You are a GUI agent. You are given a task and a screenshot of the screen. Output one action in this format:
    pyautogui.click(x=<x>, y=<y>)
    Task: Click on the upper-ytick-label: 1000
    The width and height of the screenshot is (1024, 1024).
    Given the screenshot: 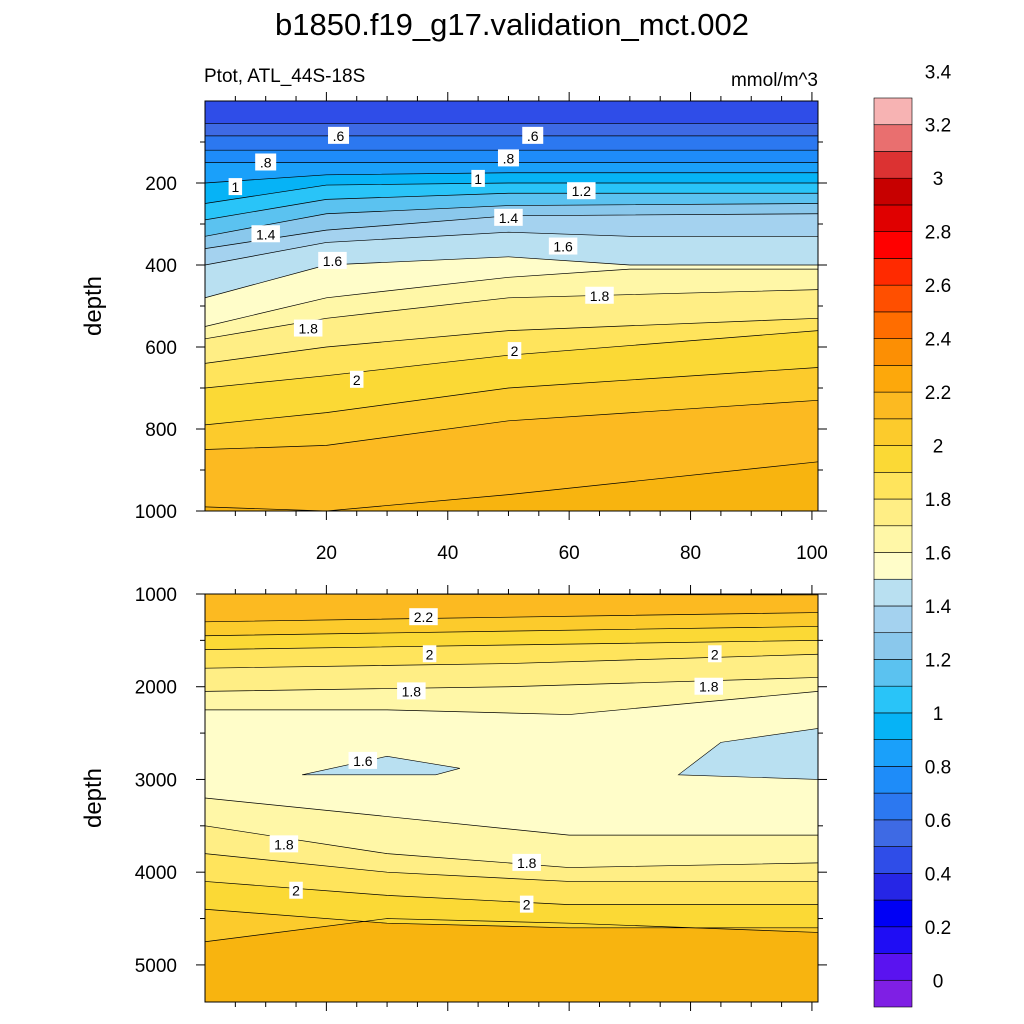 What is the action you would take?
    pyautogui.click(x=156, y=512)
    